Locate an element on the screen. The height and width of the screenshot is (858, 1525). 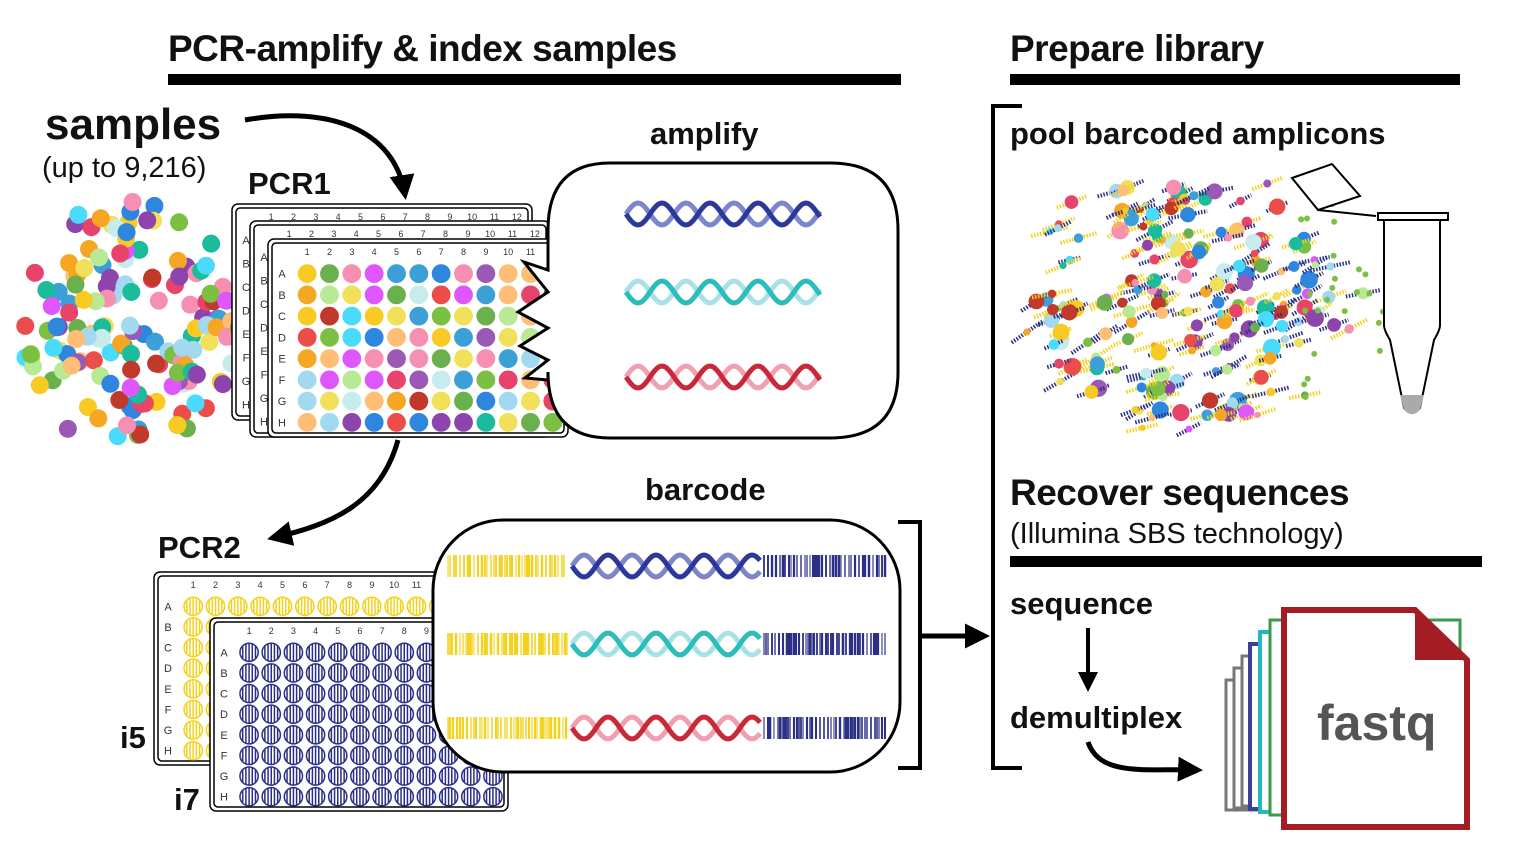
plate-column-label: 11 is located at coordinates (512, 234).